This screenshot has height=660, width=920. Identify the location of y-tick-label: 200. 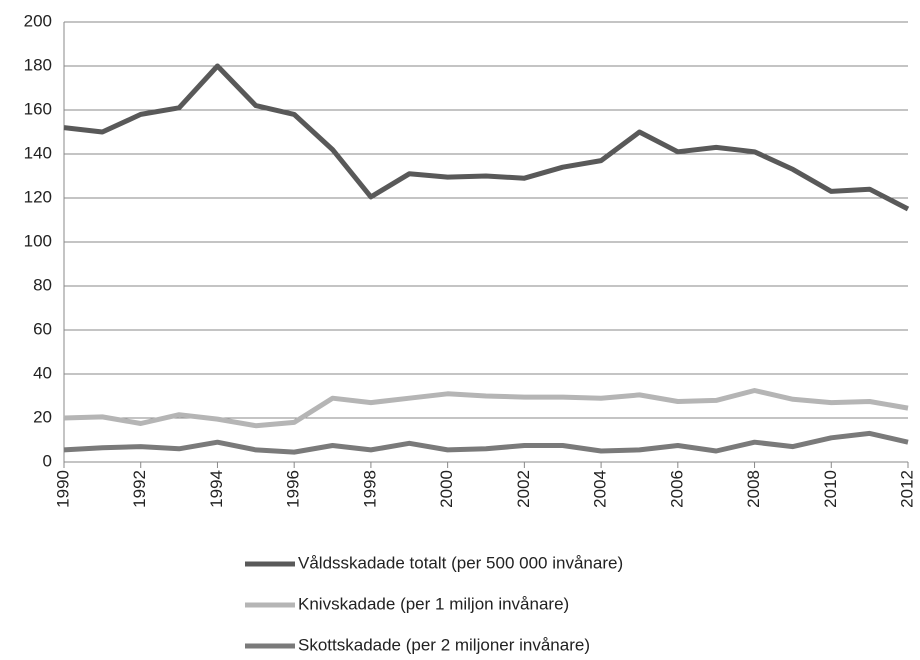
(38, 20).